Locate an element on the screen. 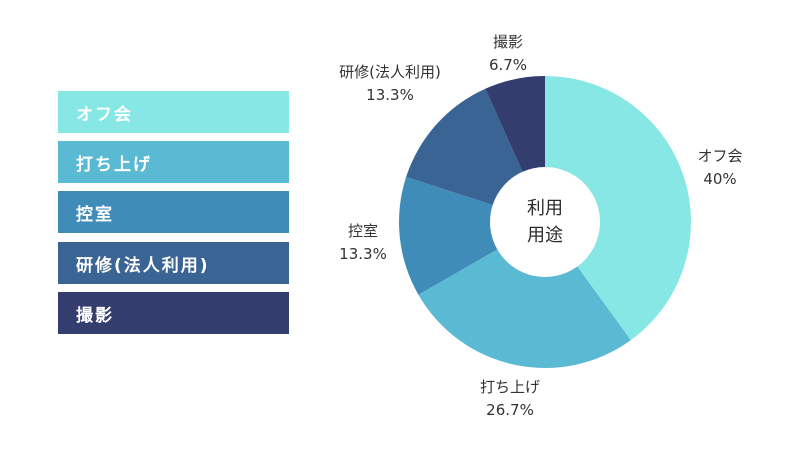 Image resolution: width=800 pixels, height=450 pixels. legend-item-kenshu: 研修(法人利用) is located at coordinates (173, 263).